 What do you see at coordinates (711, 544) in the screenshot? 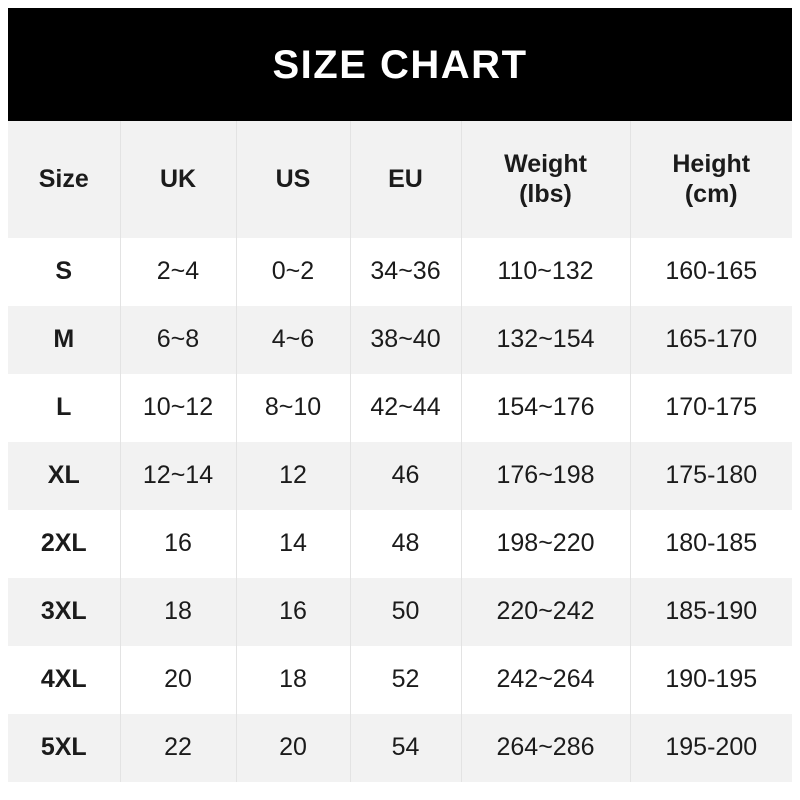
I see `cell-height: 180-185` at bounding box center [711, 544].